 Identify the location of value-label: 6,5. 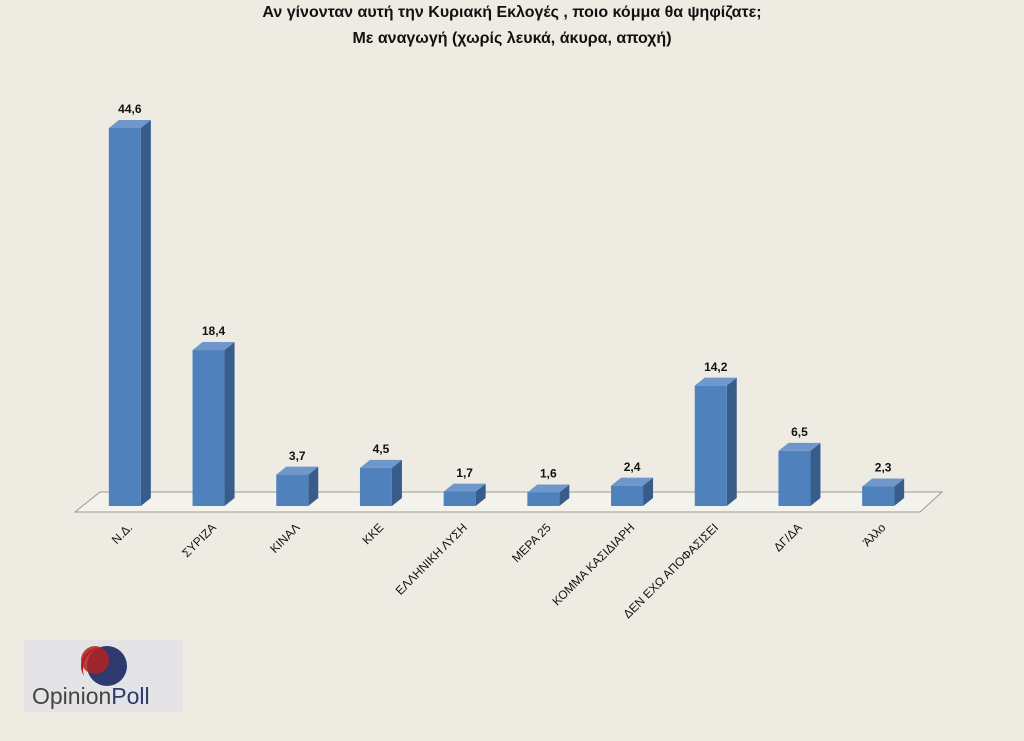
(799, 432).